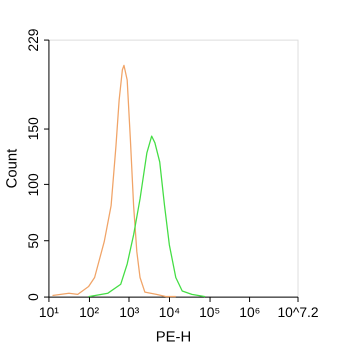 The image size is (342, 350). I want to click on y-tick-label: 150, so click(33, 128).